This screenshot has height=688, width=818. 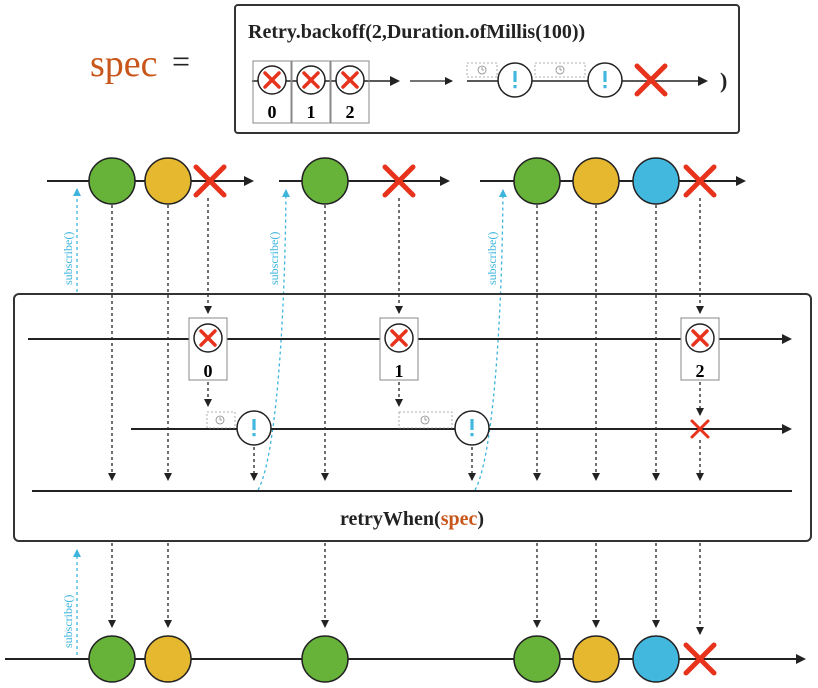 I want to click on spec-retry-1: 1, so click(x=311, y=92).